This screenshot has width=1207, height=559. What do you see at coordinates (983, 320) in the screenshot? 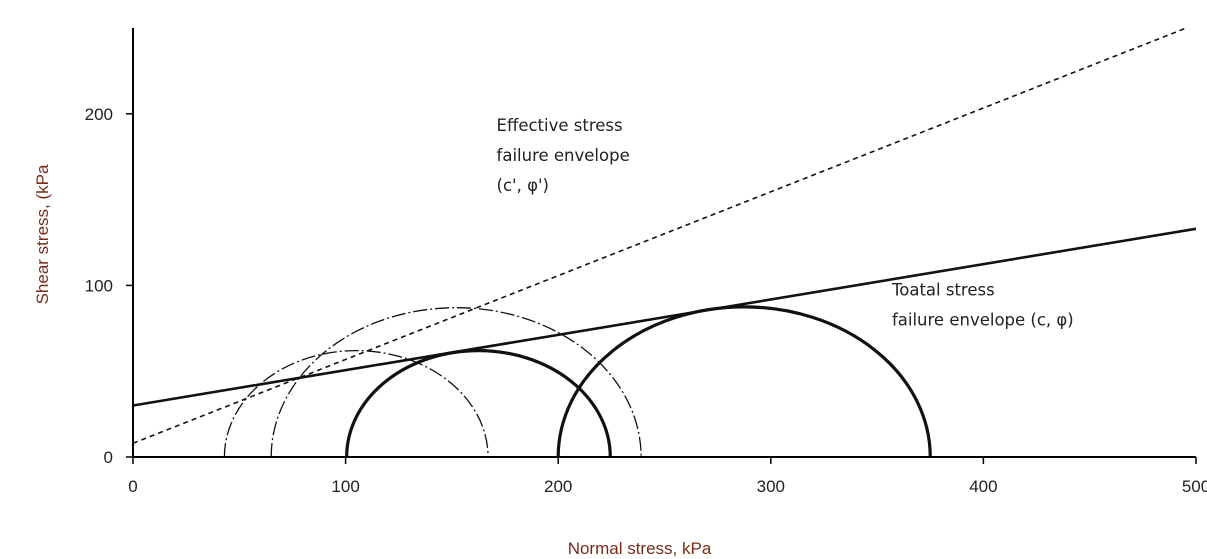
I see `annotation-line: failure envelope (c, φ)` at bounding box center [983, 320].